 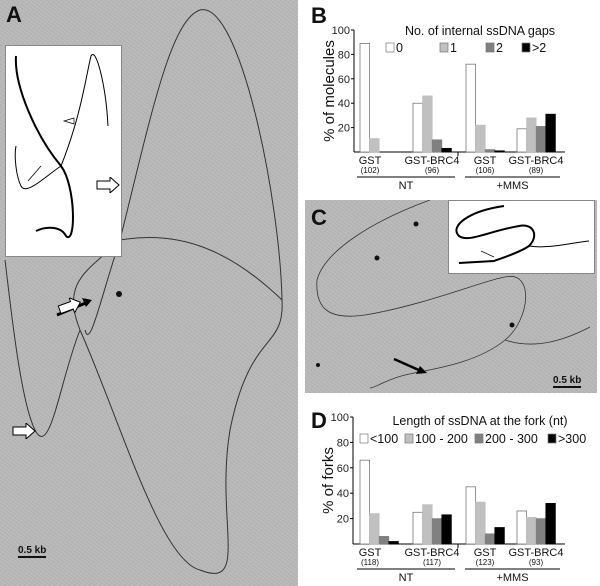 I want to click on panel-label-c: C, so click(x=319, y=217).